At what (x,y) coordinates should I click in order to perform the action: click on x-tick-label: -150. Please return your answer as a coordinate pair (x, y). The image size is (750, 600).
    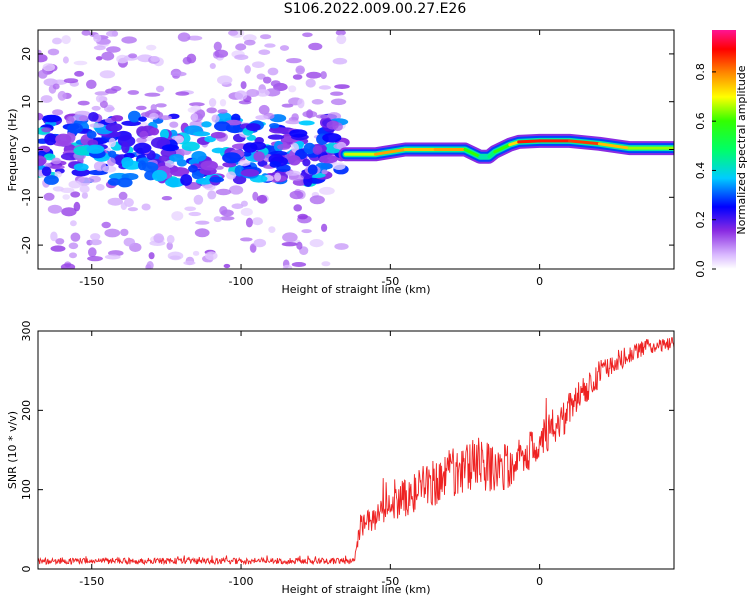
    Looking at the image, I should click on (91, 581).